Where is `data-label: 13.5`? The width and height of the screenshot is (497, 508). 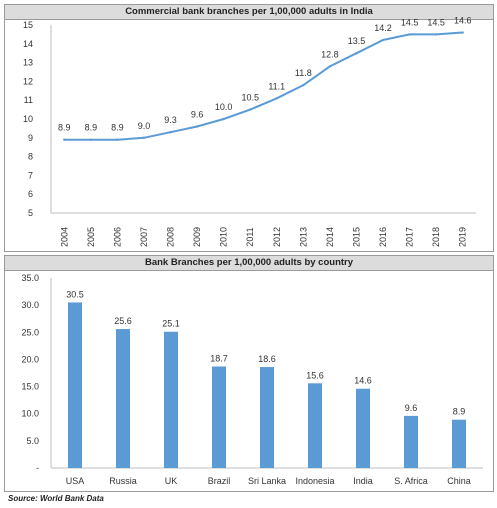 data-label: 13.5 is located at coordinates (357, 41).